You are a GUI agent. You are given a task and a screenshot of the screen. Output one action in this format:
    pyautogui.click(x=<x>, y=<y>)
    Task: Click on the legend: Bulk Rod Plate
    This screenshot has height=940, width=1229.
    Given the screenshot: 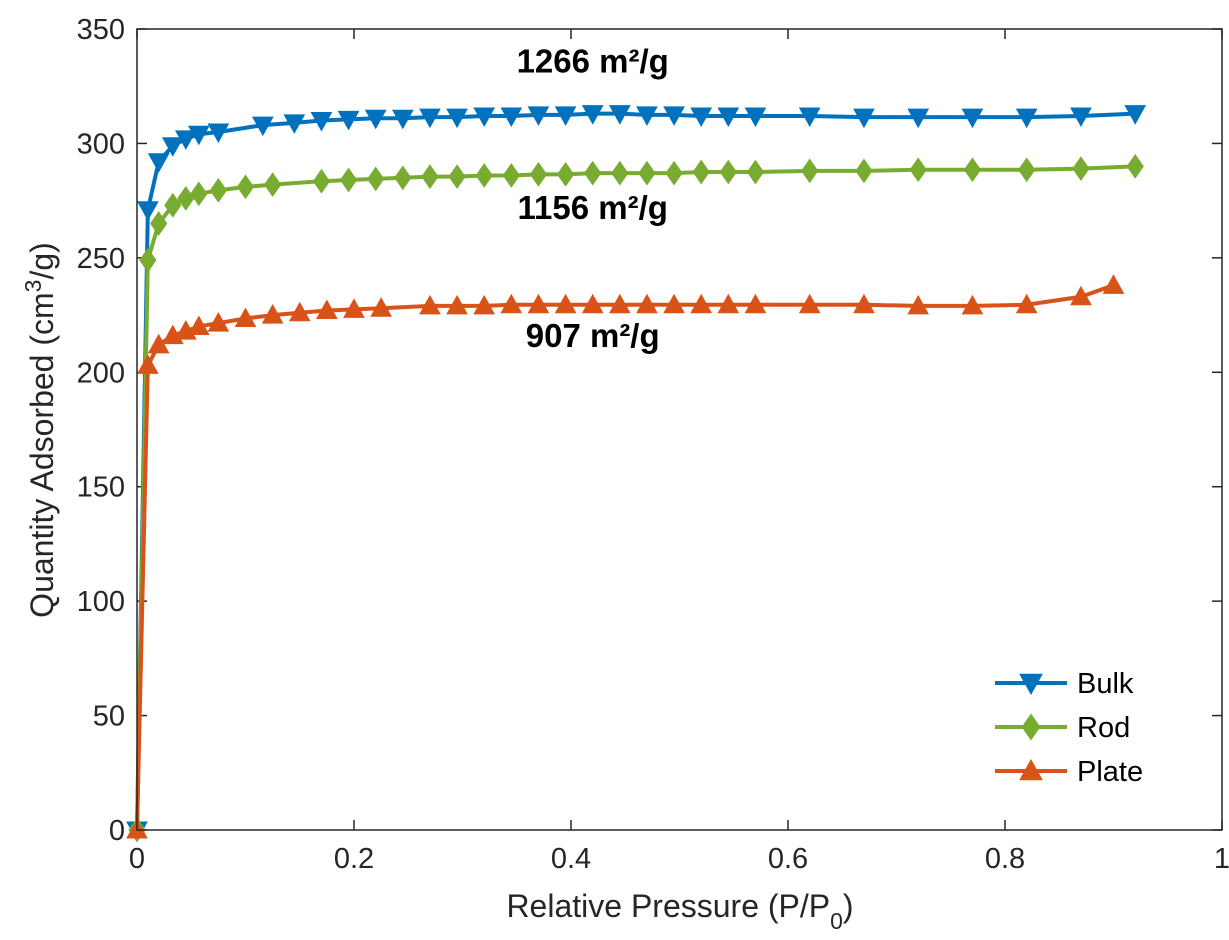 What is the action you would take?
    pyautogui.click(x=1080, y=730)
    